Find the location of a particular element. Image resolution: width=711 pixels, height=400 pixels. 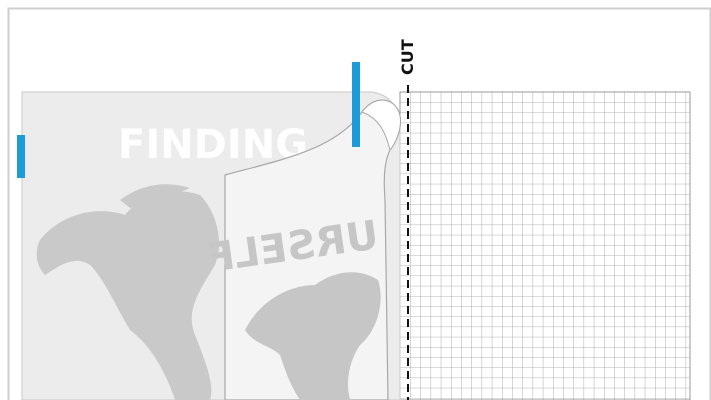

poster-word: FINDING is located at coordinates (213, 145).